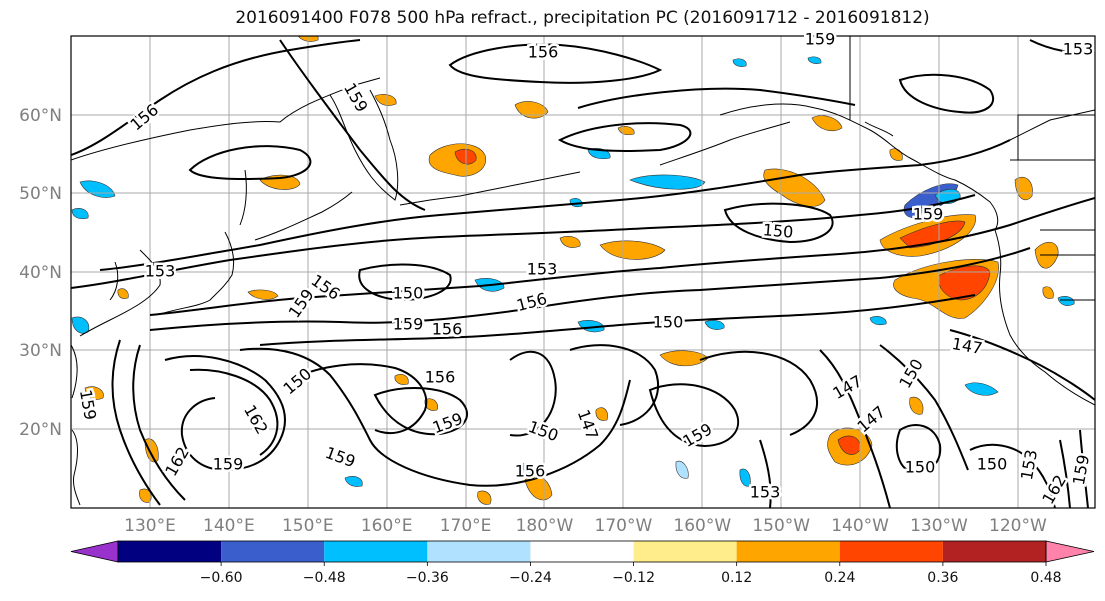 The image size is (1105, 601). Describe the element at coordinates (839, 578) in the screenshot. I see `colorbar-tick-label: 0.24` at that location.